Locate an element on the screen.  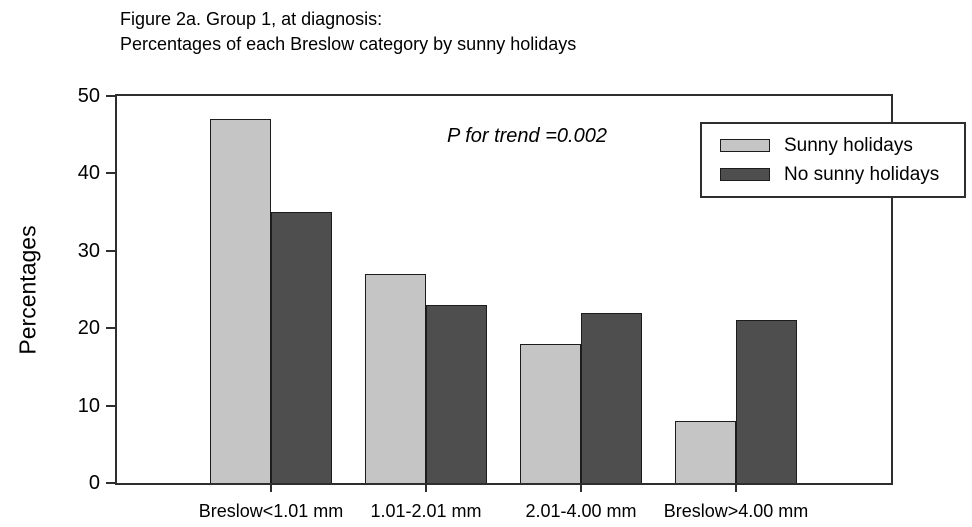
y-tick-label-50: 50 is located at coordinates (88, 96).